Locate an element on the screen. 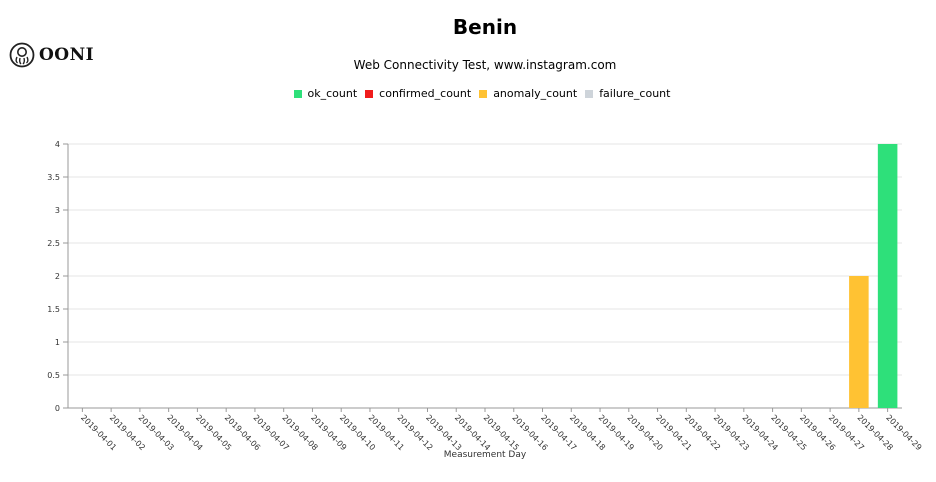 The image size is (936, 482). y-tick-label: 2 is located at coordinates (57, 276).